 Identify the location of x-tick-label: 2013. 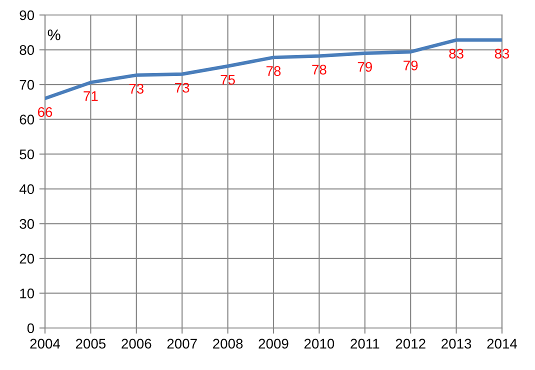
(457, 343).